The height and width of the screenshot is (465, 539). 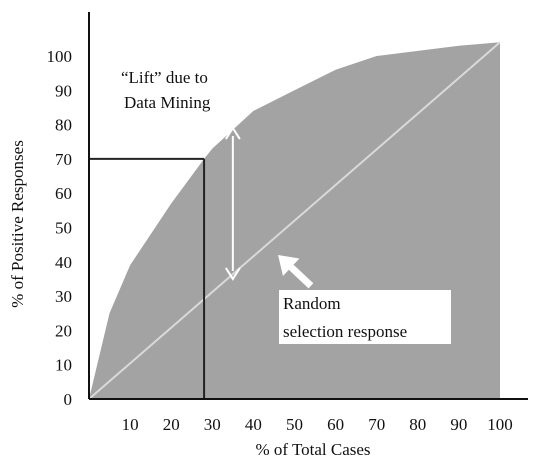 What do you see at coordinates (63, 90) in the screenshot?
I see `y-tick-label: 90` at bounding box center [63, 90].